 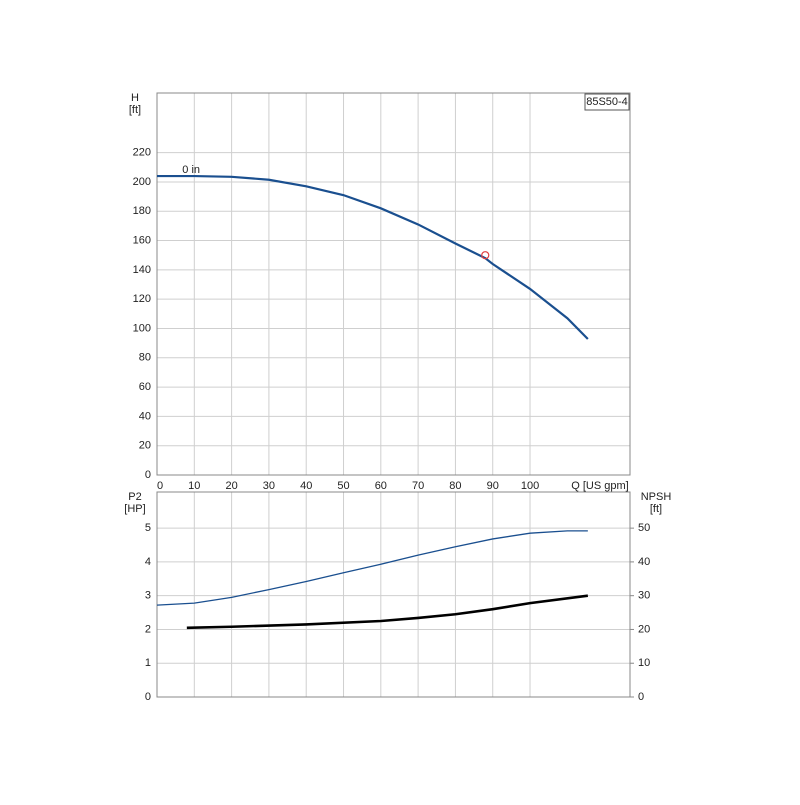 I want to click on y2-axis-label: [ft], so click(x=656, y=509).